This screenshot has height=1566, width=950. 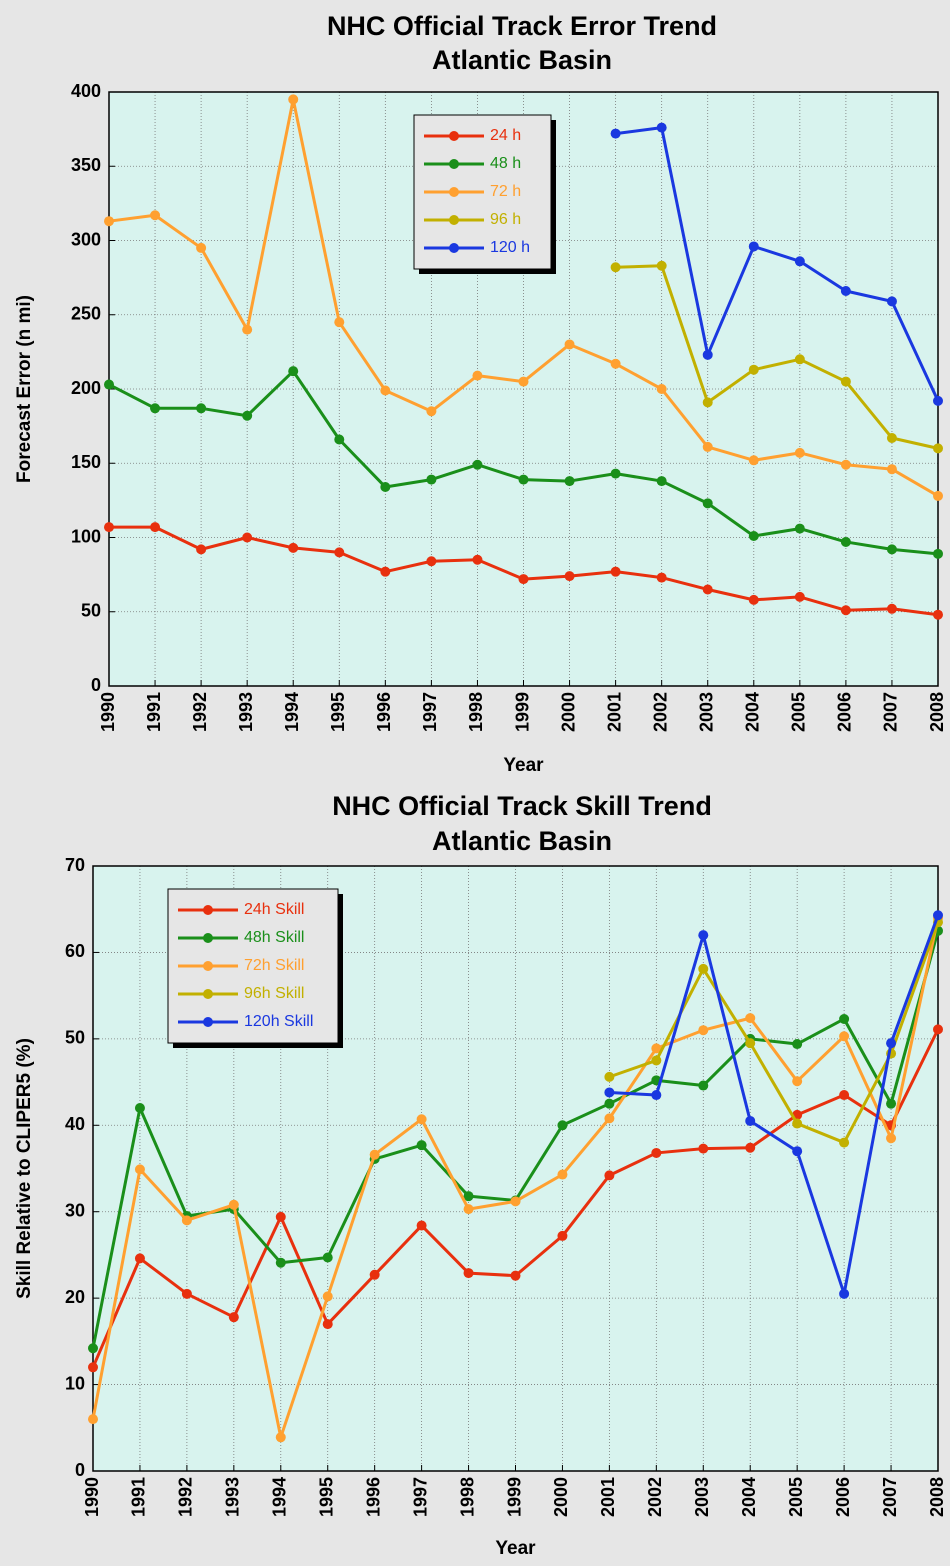 I want to click on x-tick-label: 2000, so click(x=561, y=1497).